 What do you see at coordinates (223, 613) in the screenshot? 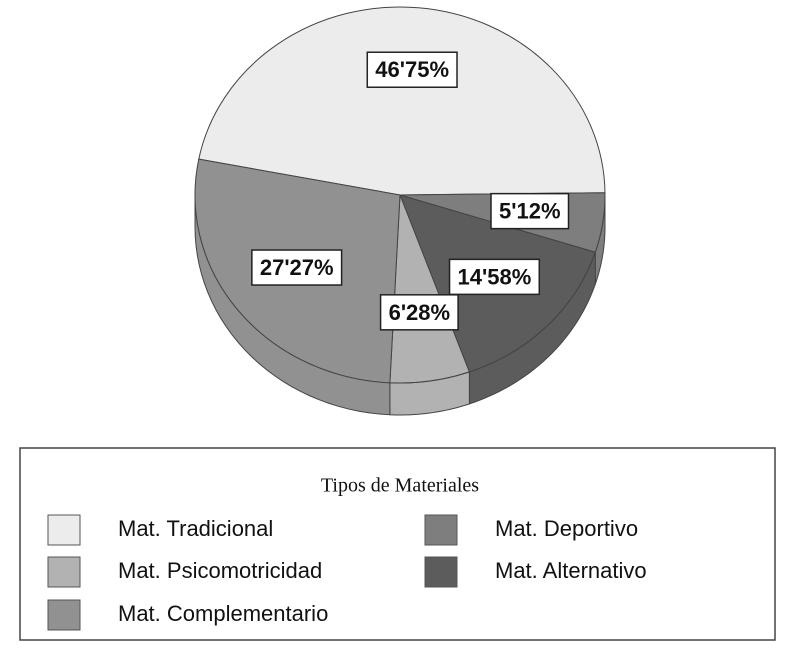
I see `legend-label: Mat. Complementario` at bounding box center [223, 613].